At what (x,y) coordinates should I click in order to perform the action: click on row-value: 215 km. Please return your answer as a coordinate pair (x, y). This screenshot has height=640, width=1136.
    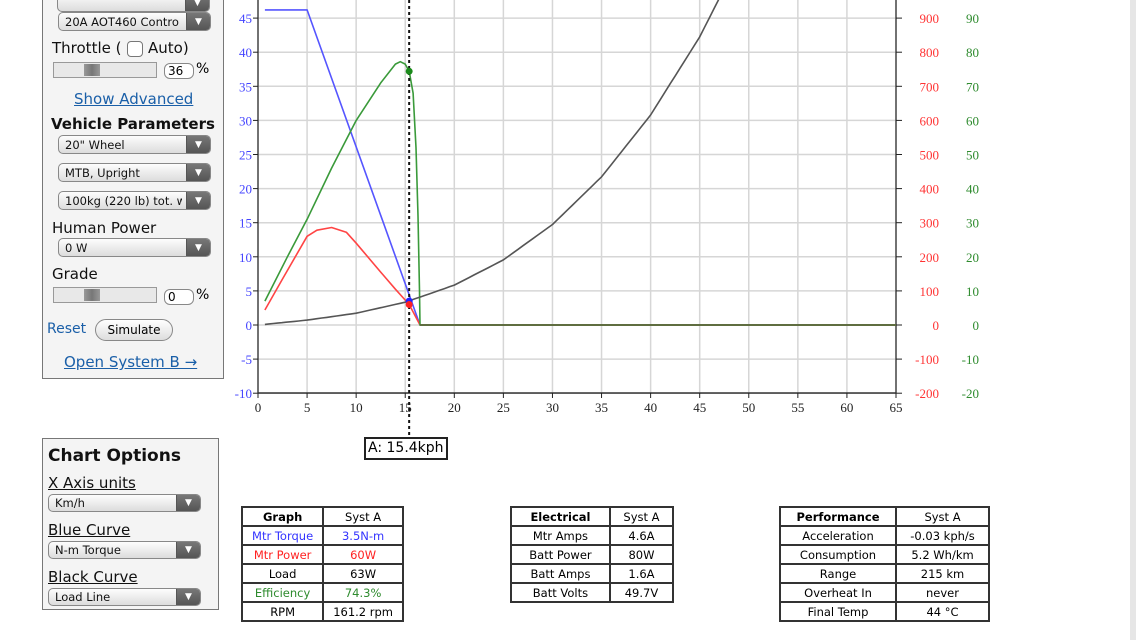
    Looking at the image, I should click on (942, 573).